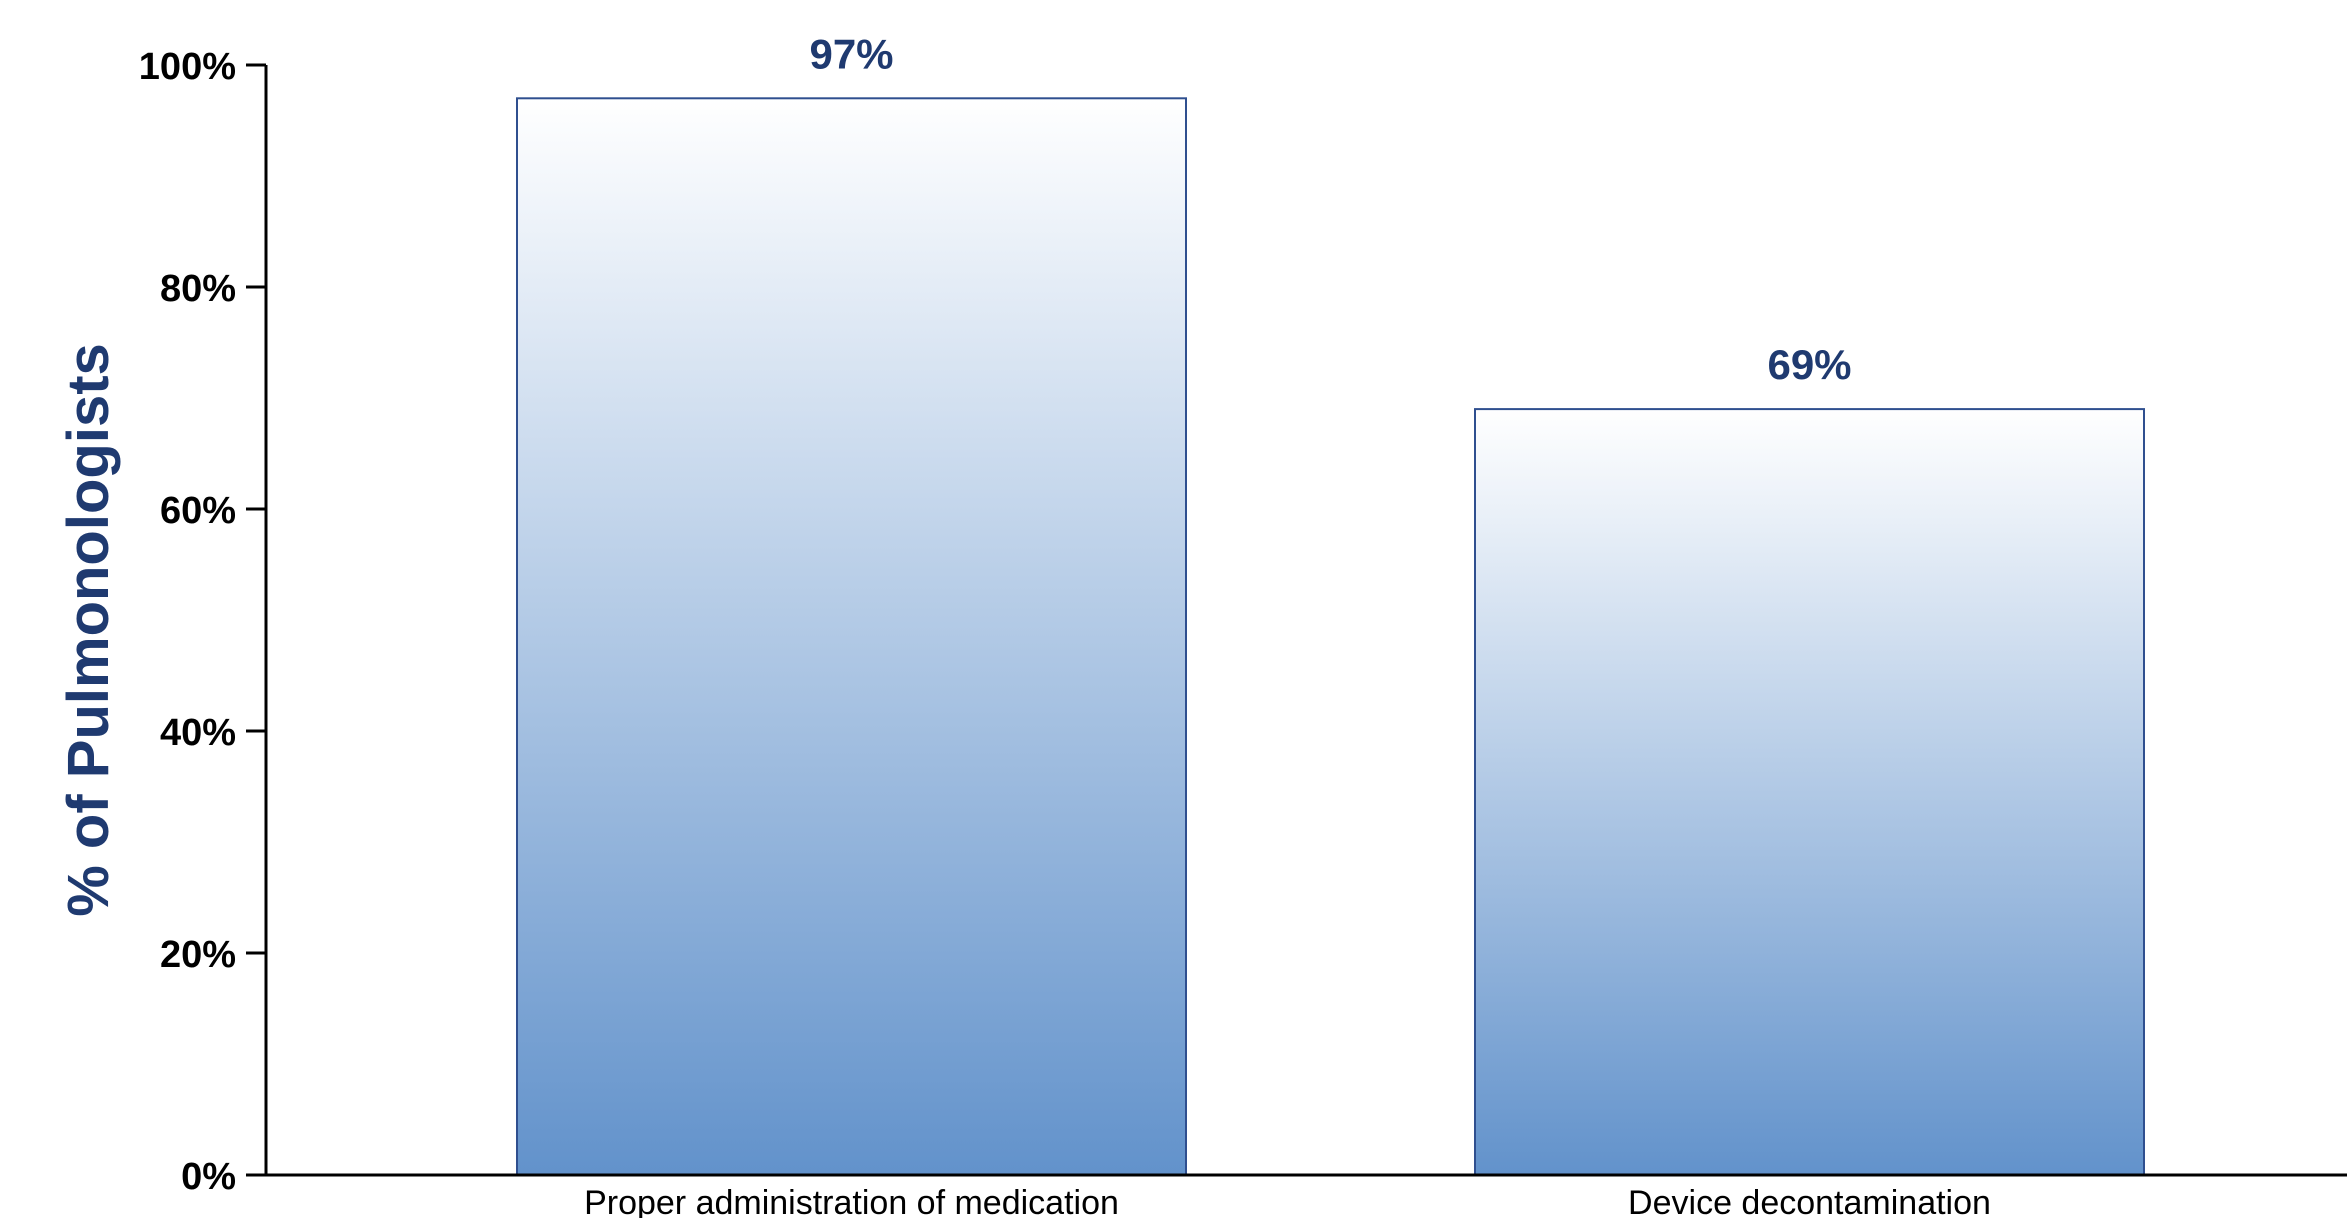 This screenshot has width=2347, height=1218. What do you see at coordinates (187, 67) in the screenshot?
I see `y-tick-label-100: 100%` at bounding box center [187, 67].